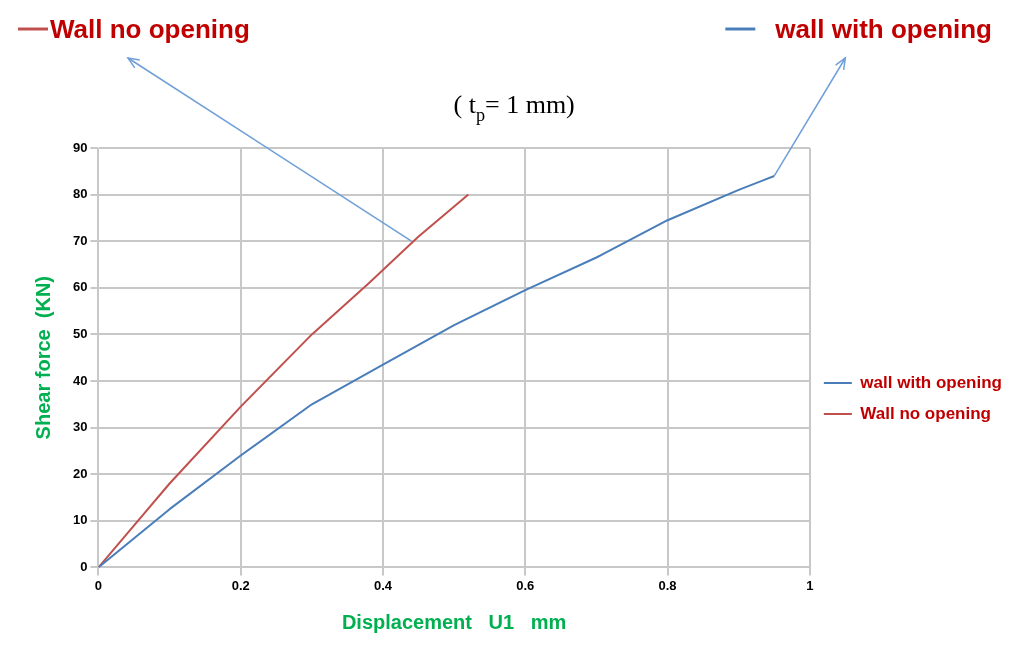 This screenshot has height=662, width=1030. What do you see at coordinates (80, 194) in the screenshot?
I see `y-tick-label: 80` at bounding box center [80, 194].